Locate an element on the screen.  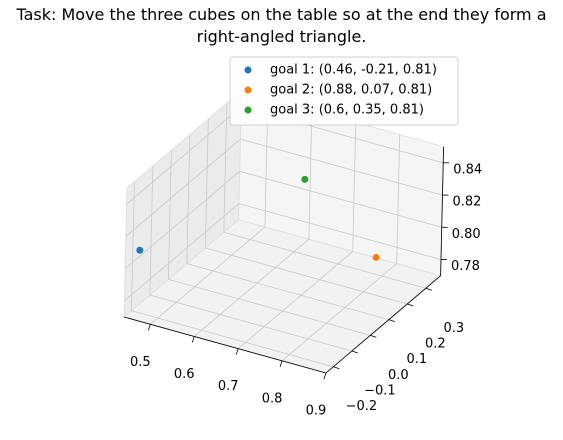
x-tick-label: 0.6 is located at coordinates (184, 374).